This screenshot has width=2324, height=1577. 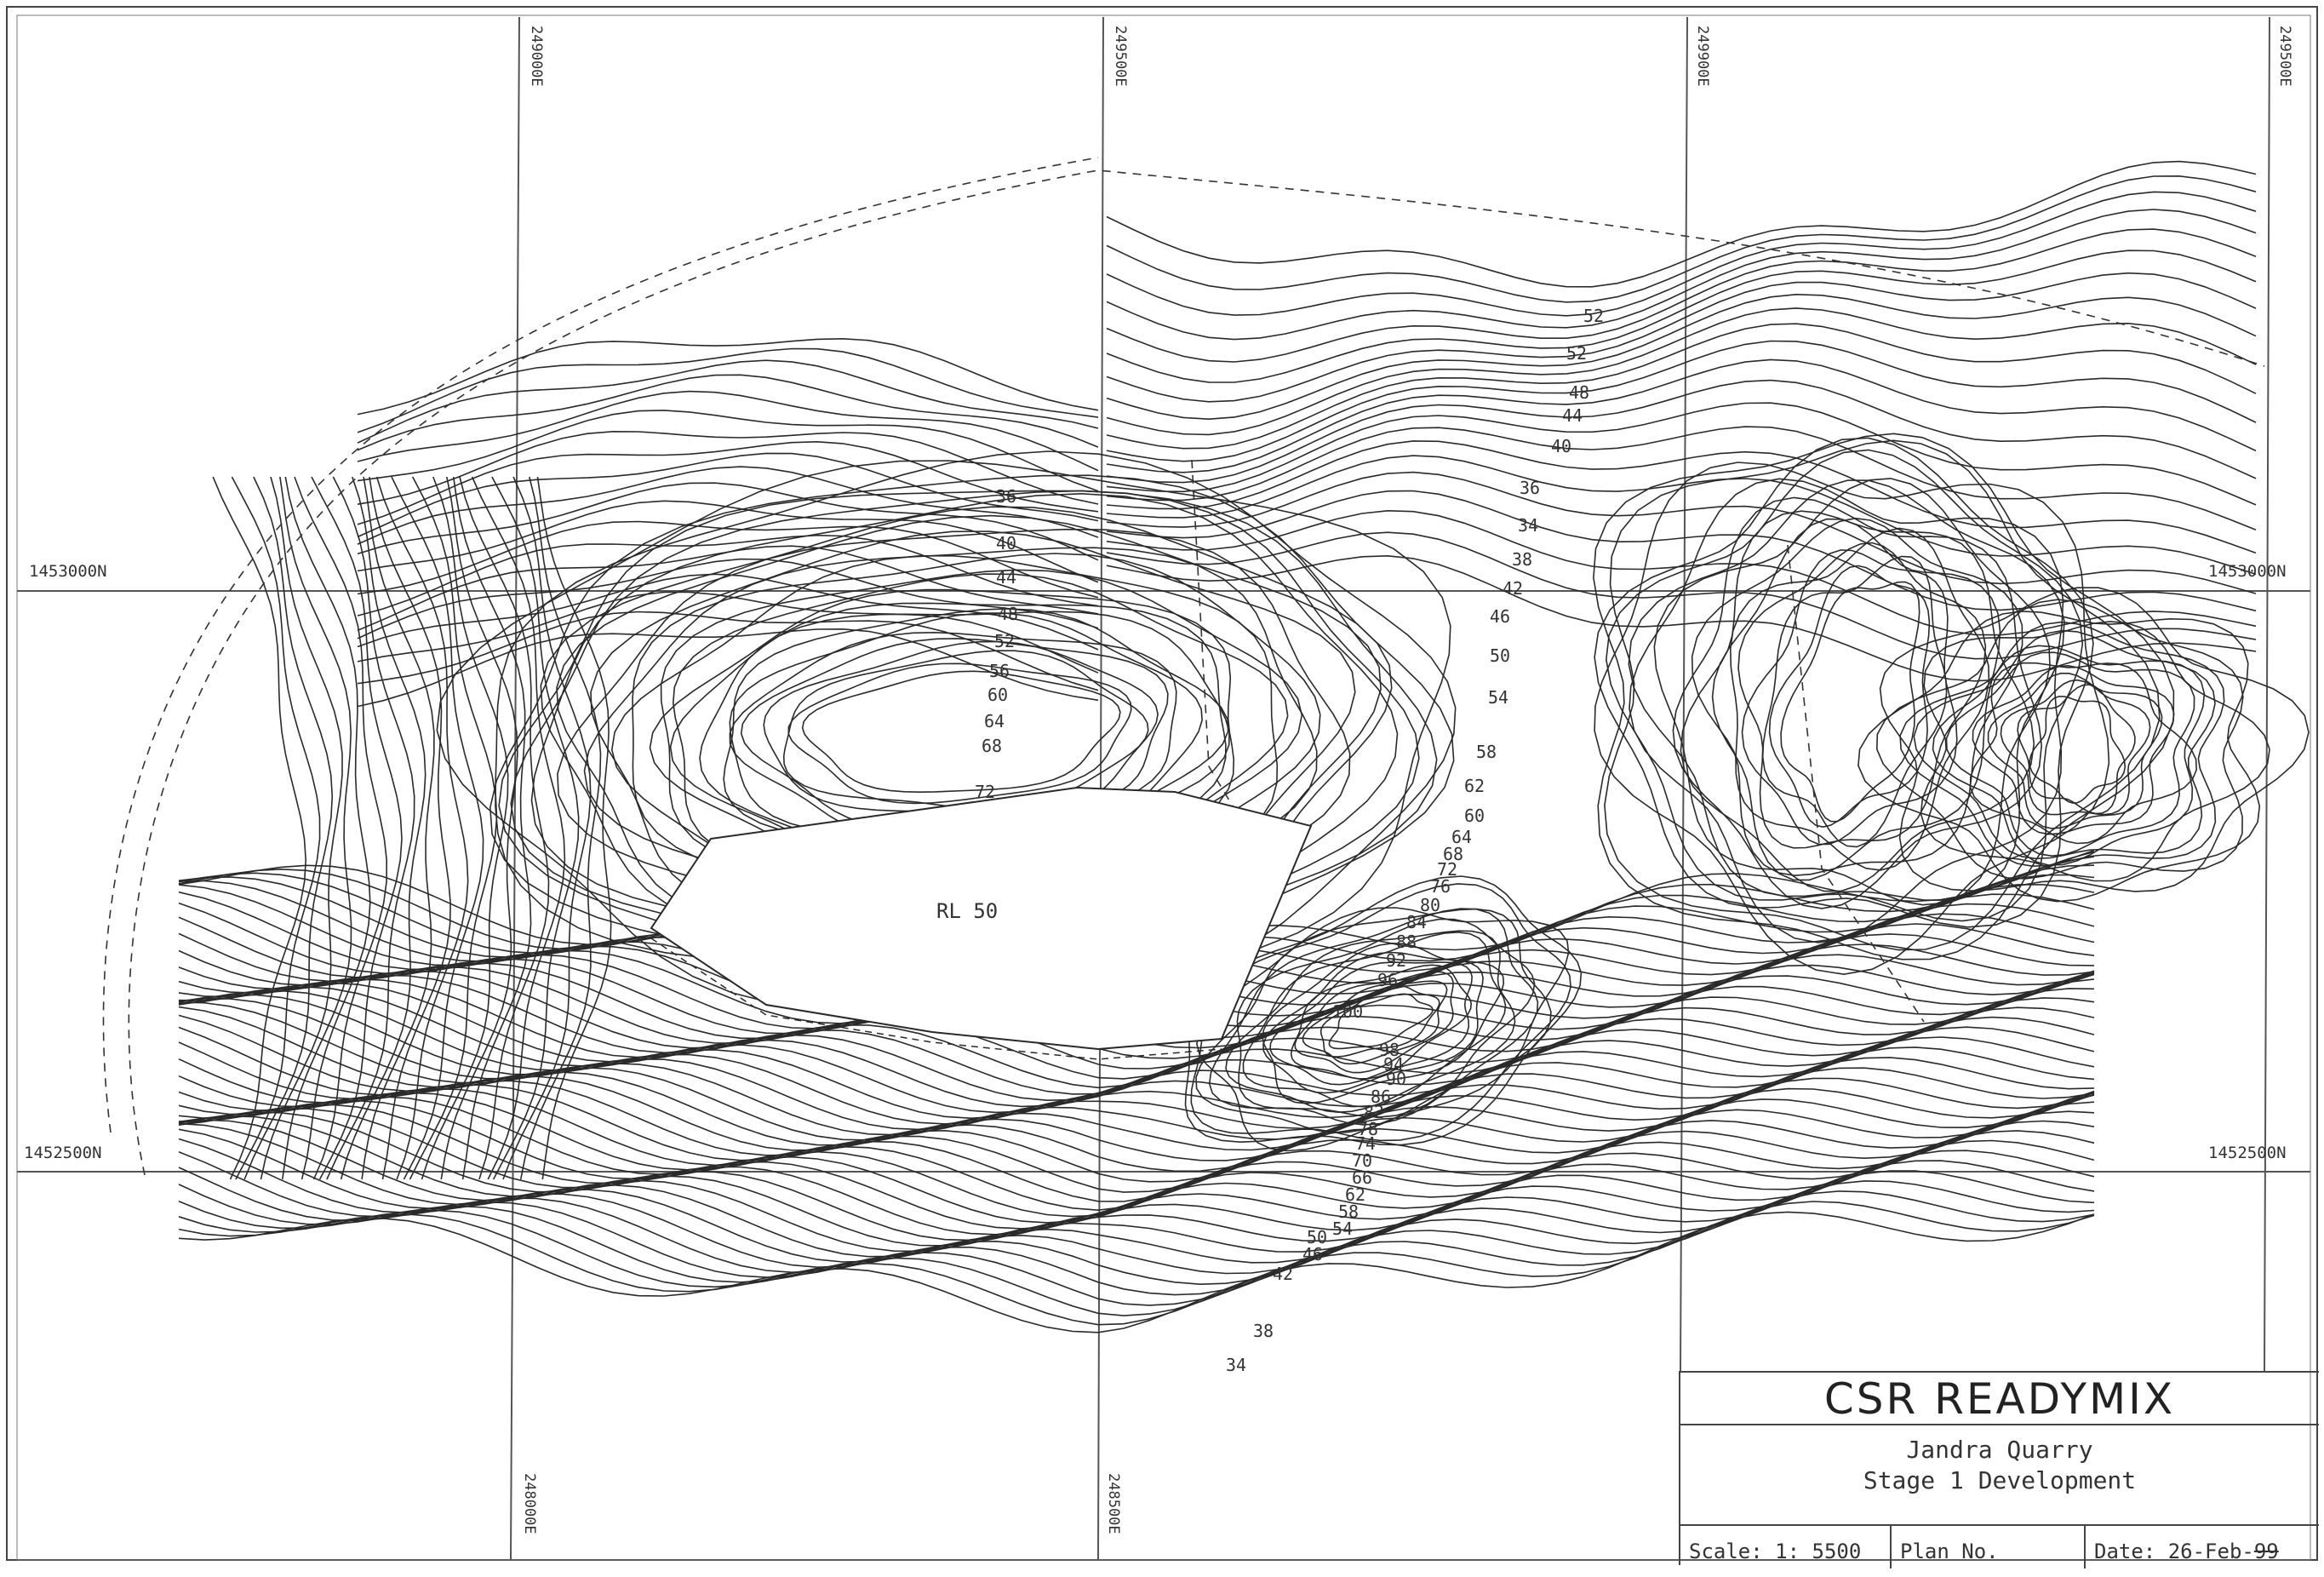 What do you see at coordinates (536, 56) in the screenshot?
I see `easting-label-top-1: 249000E` at bounding box center [536, 56].